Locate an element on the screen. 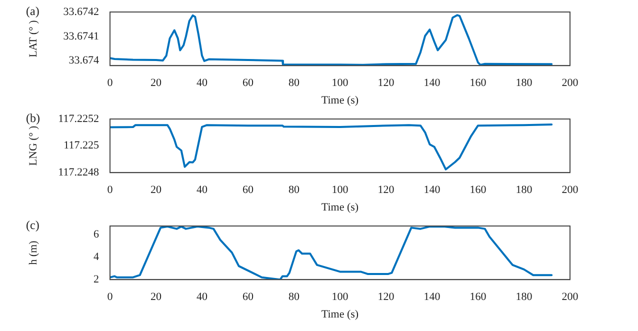 Image resolution: width=638 pixels, height=331 pixels. y-tick-label: 117.2252 is located at coordinates (78, 118).